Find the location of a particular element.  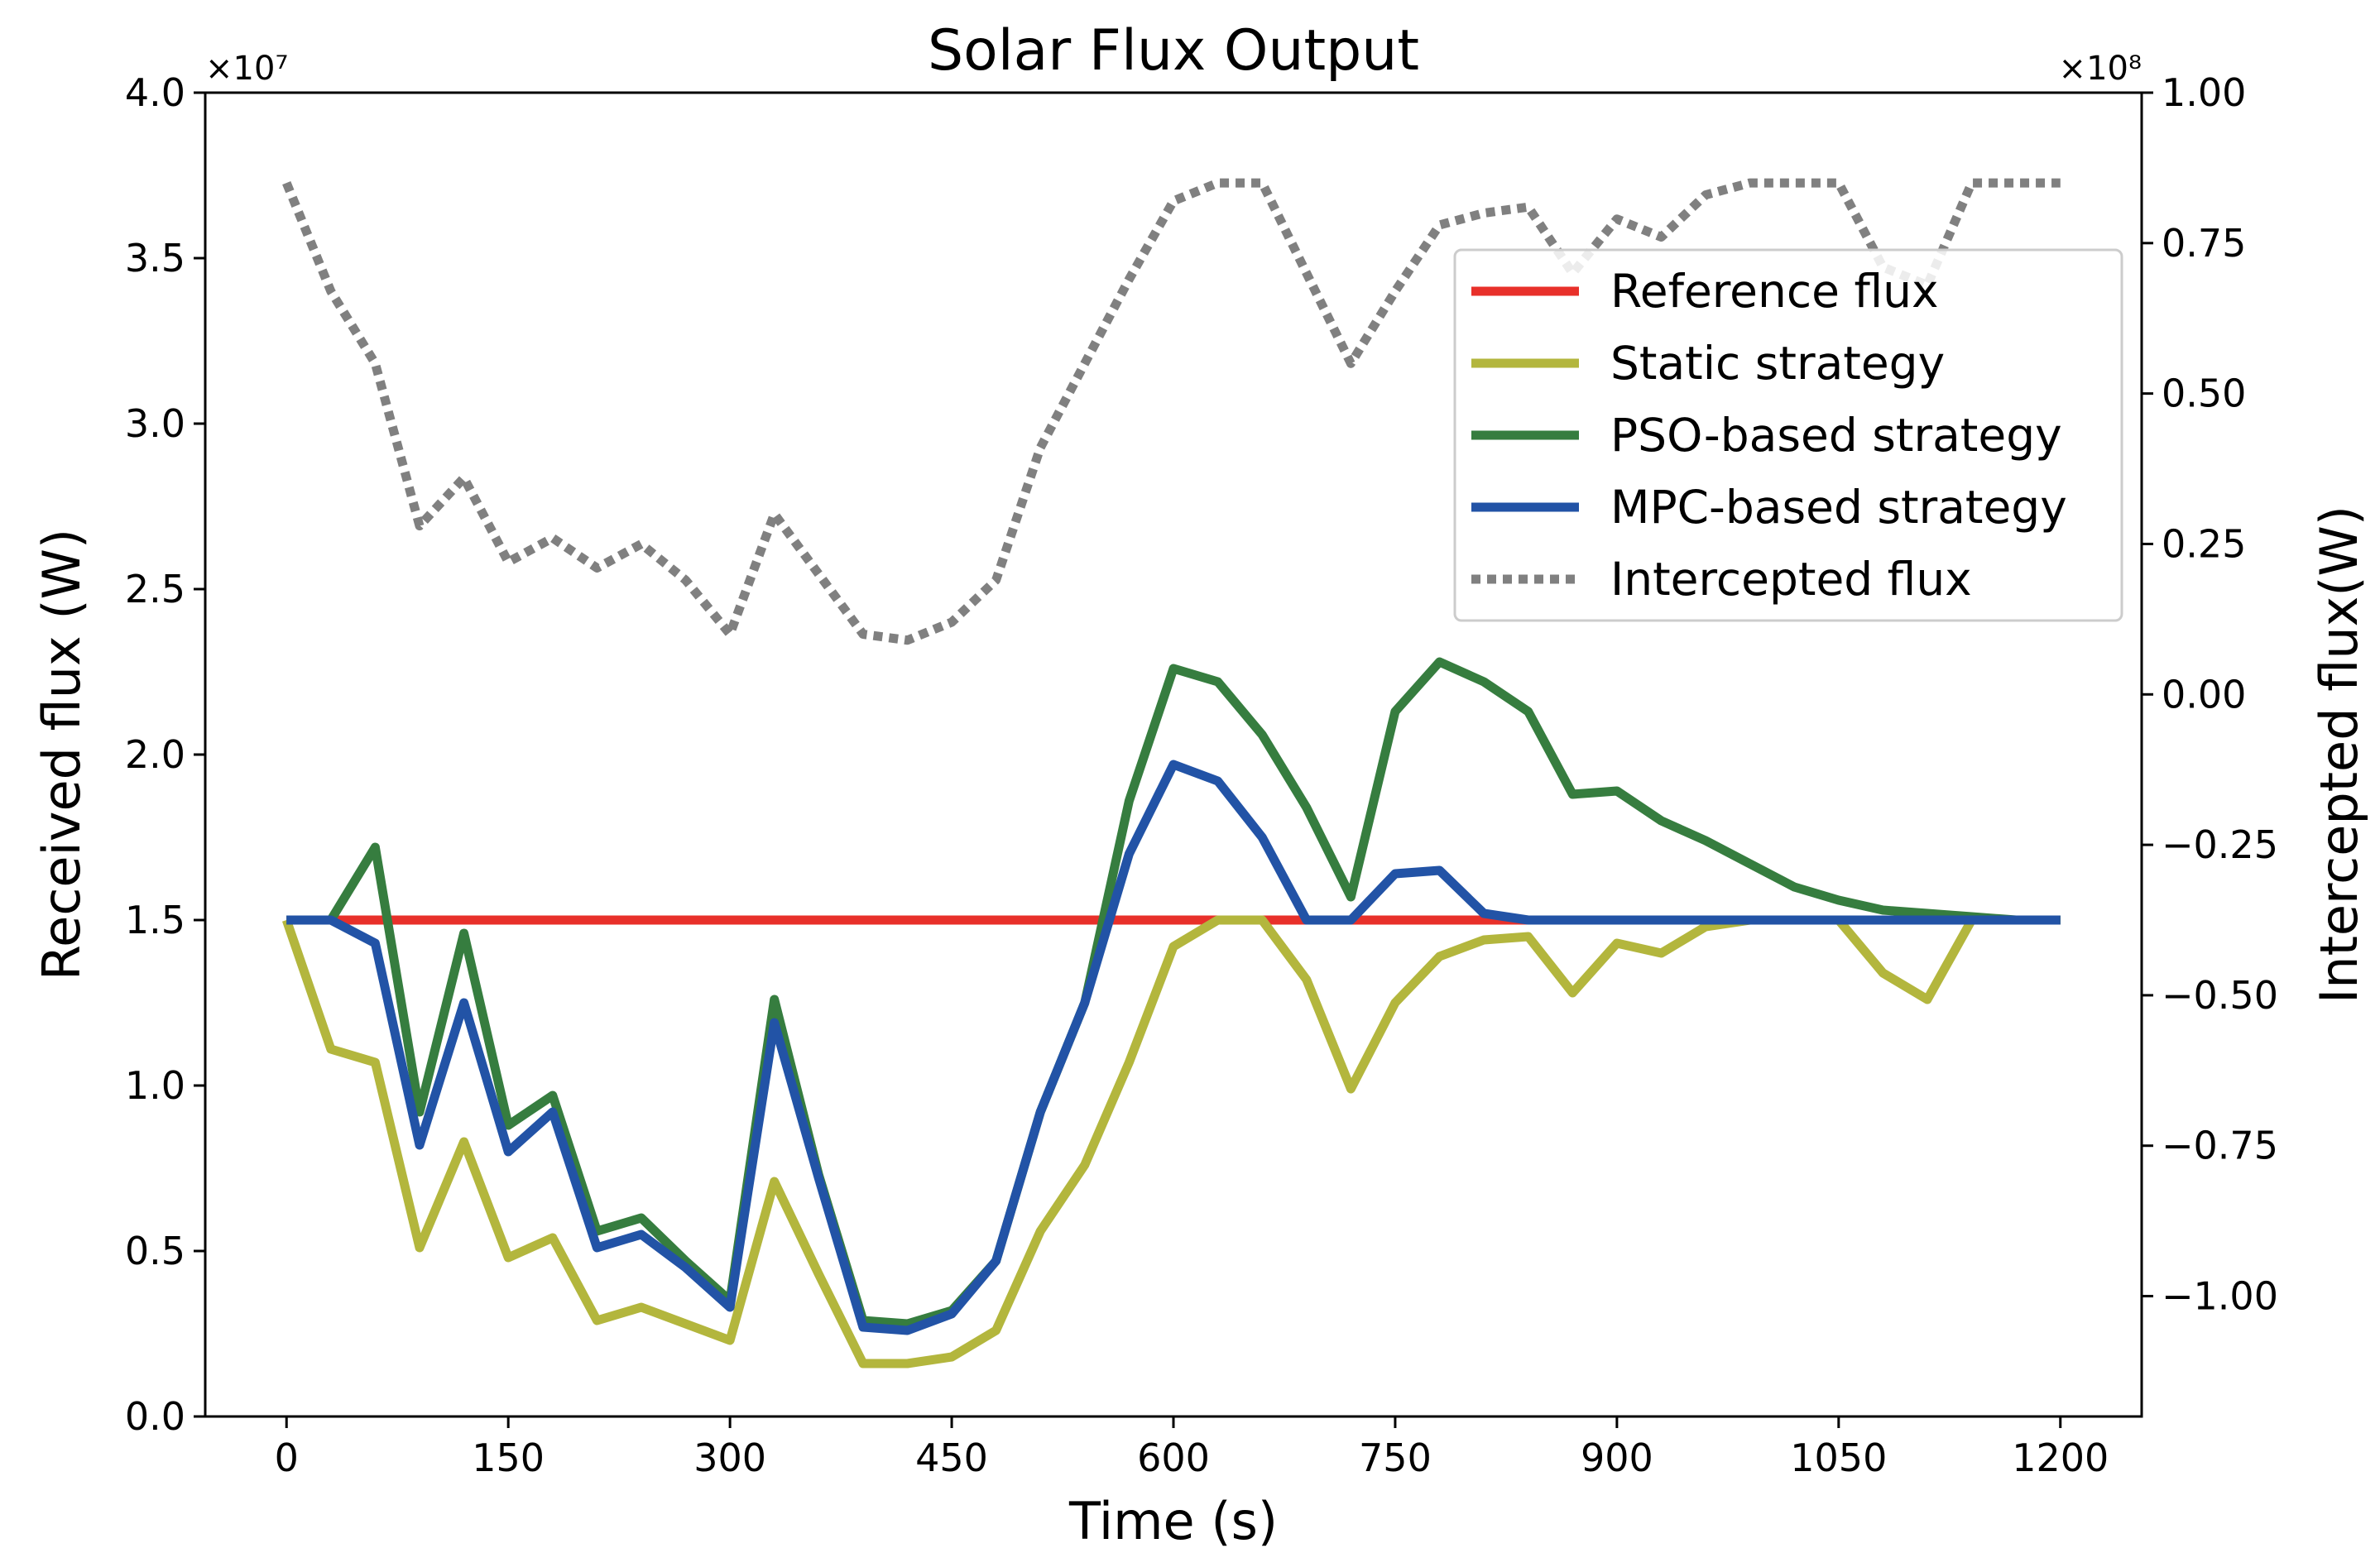

x-tick-label: 600 is located at coordinates (1173, 1458).